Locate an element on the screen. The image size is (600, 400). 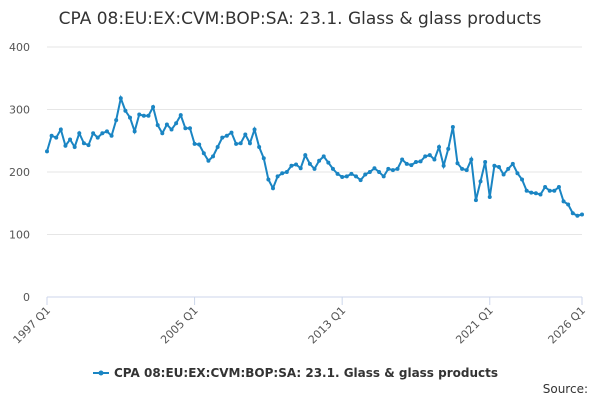
y-tick-label: 400 is located at coordinates (19, 47).